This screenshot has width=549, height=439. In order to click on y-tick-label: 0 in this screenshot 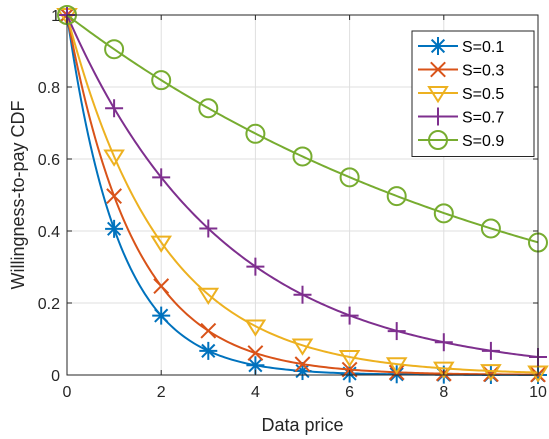, I will do `click(55, 376)`.